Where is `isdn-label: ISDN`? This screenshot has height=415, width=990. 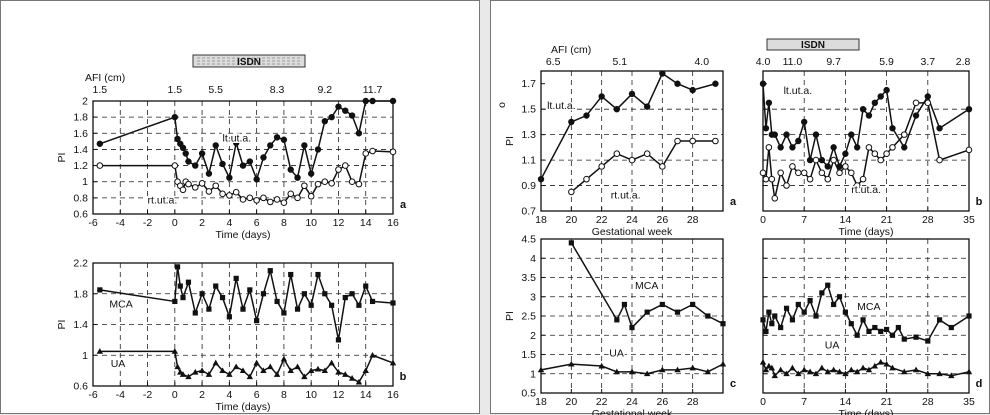
isdn-label: ISDN is located at coordinates (813, 45).